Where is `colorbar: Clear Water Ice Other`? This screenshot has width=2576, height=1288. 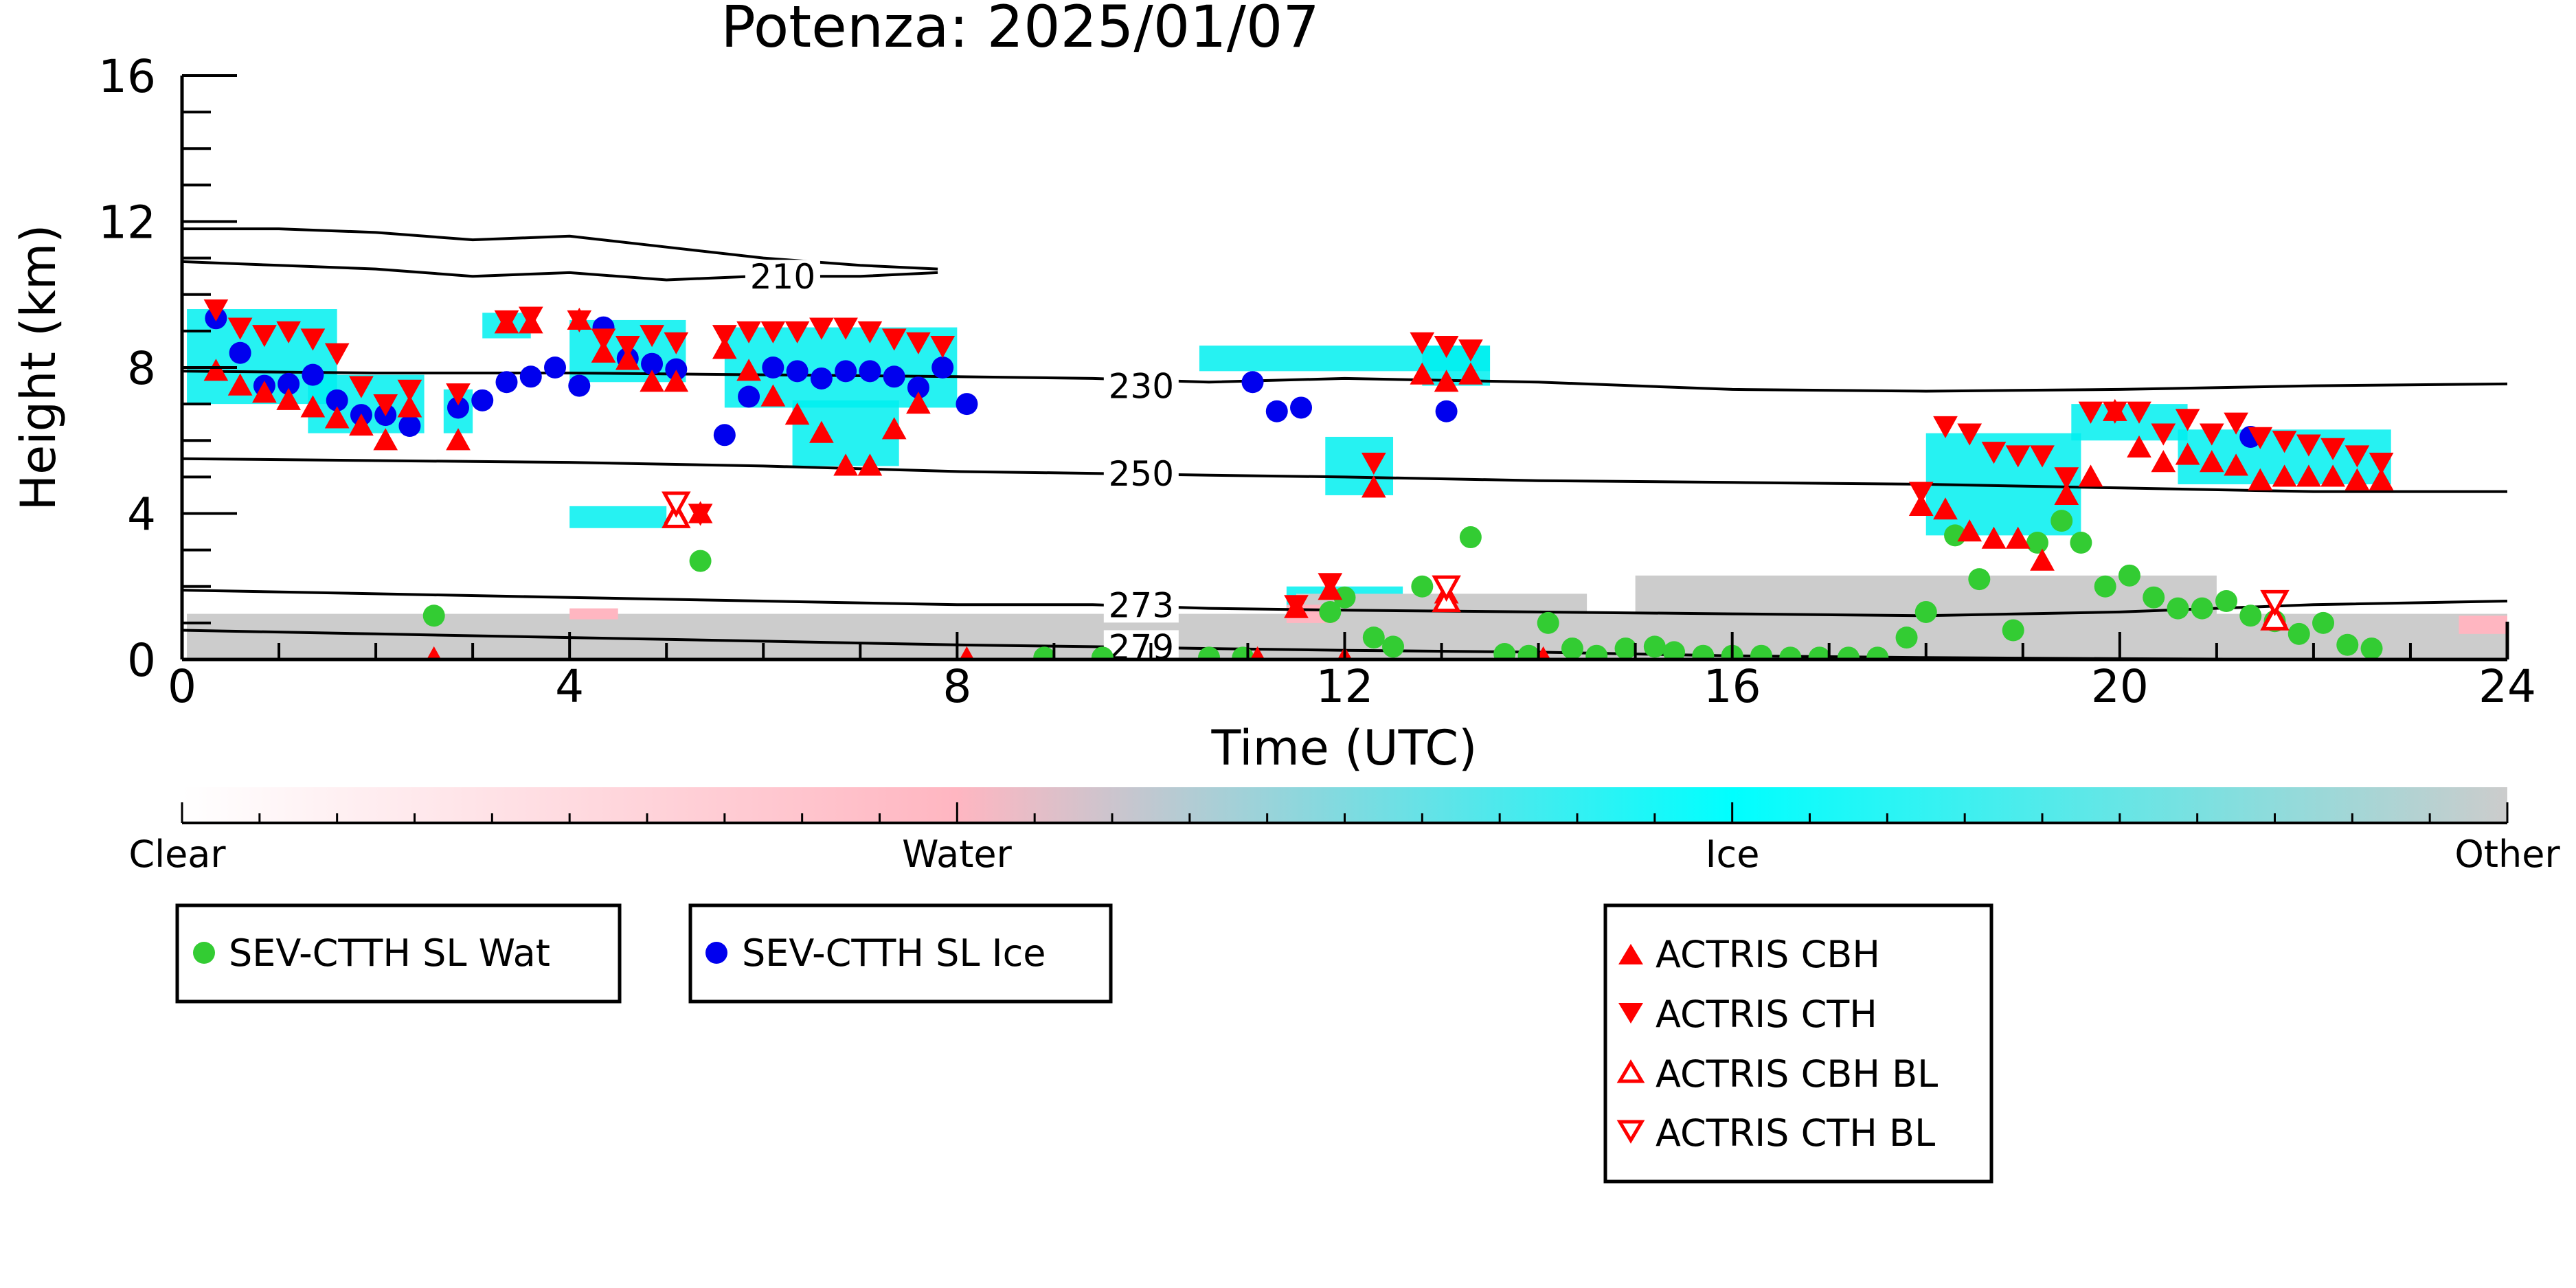
colorbar: Clear Water Ice Other is located at coordinates (1344, 831).